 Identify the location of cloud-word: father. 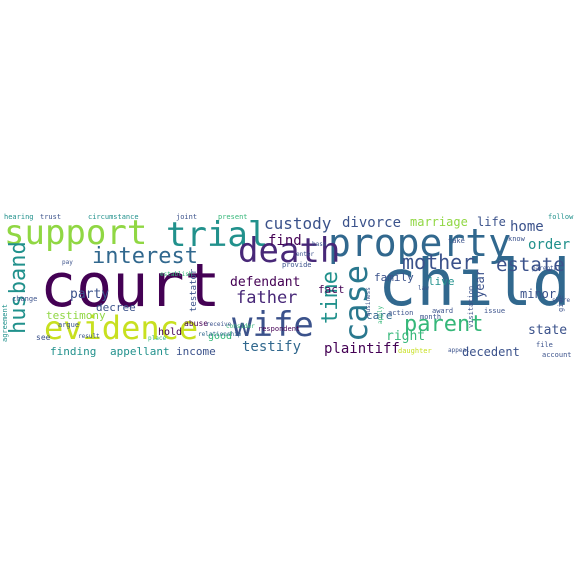
(267, 298).